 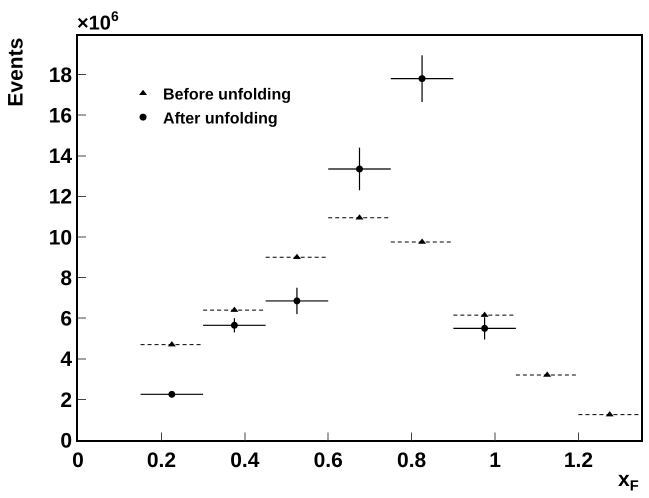 I want to click on y-tick-label: 16, so click(x=60, y=116).